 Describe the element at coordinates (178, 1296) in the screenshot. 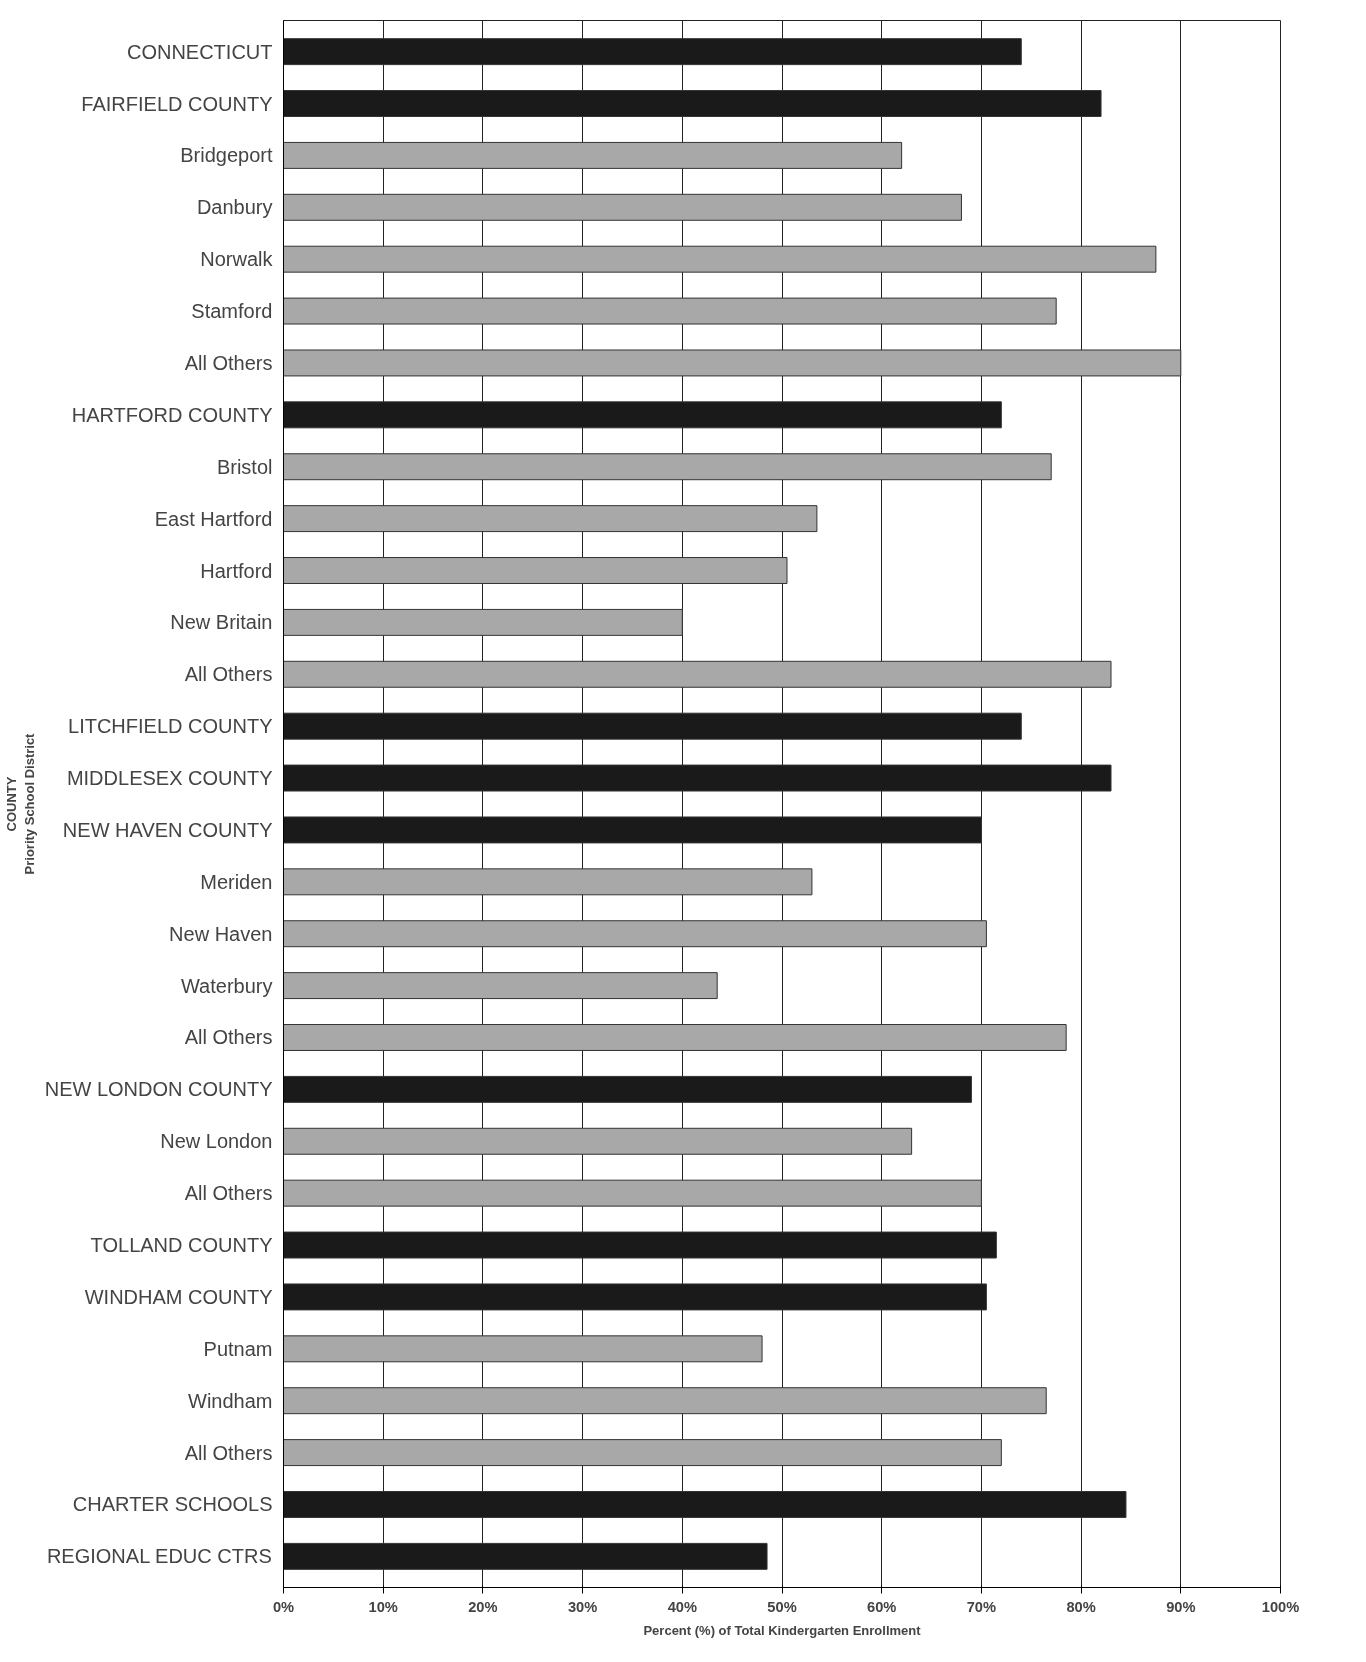

I see `y-tick-label: WINDHAM COUNTY` at that location.